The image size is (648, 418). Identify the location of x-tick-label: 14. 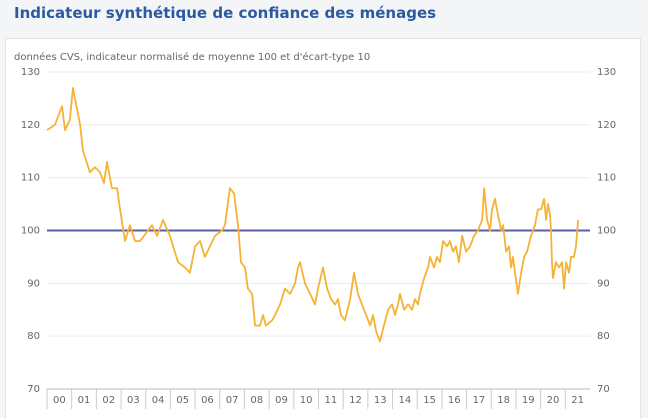
(405, 400).